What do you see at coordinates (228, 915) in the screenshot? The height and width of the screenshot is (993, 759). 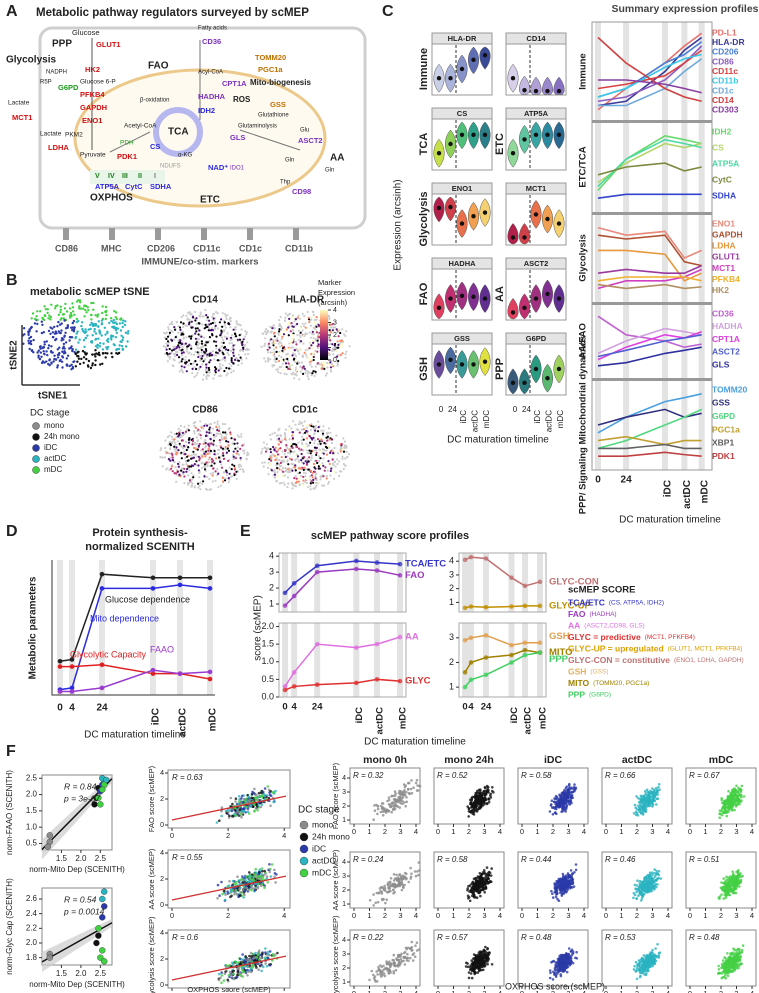 I see `x-tick-label: 2` at bounding box center [228, 915].